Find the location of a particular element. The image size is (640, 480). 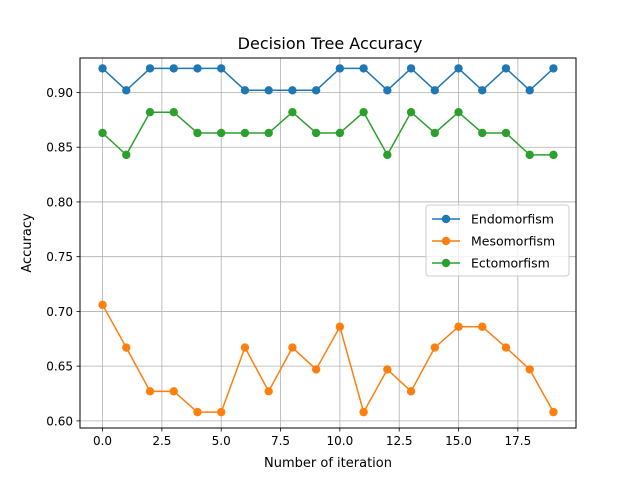

x-tick-label: 10.0 is located at coordinates (340, 441).